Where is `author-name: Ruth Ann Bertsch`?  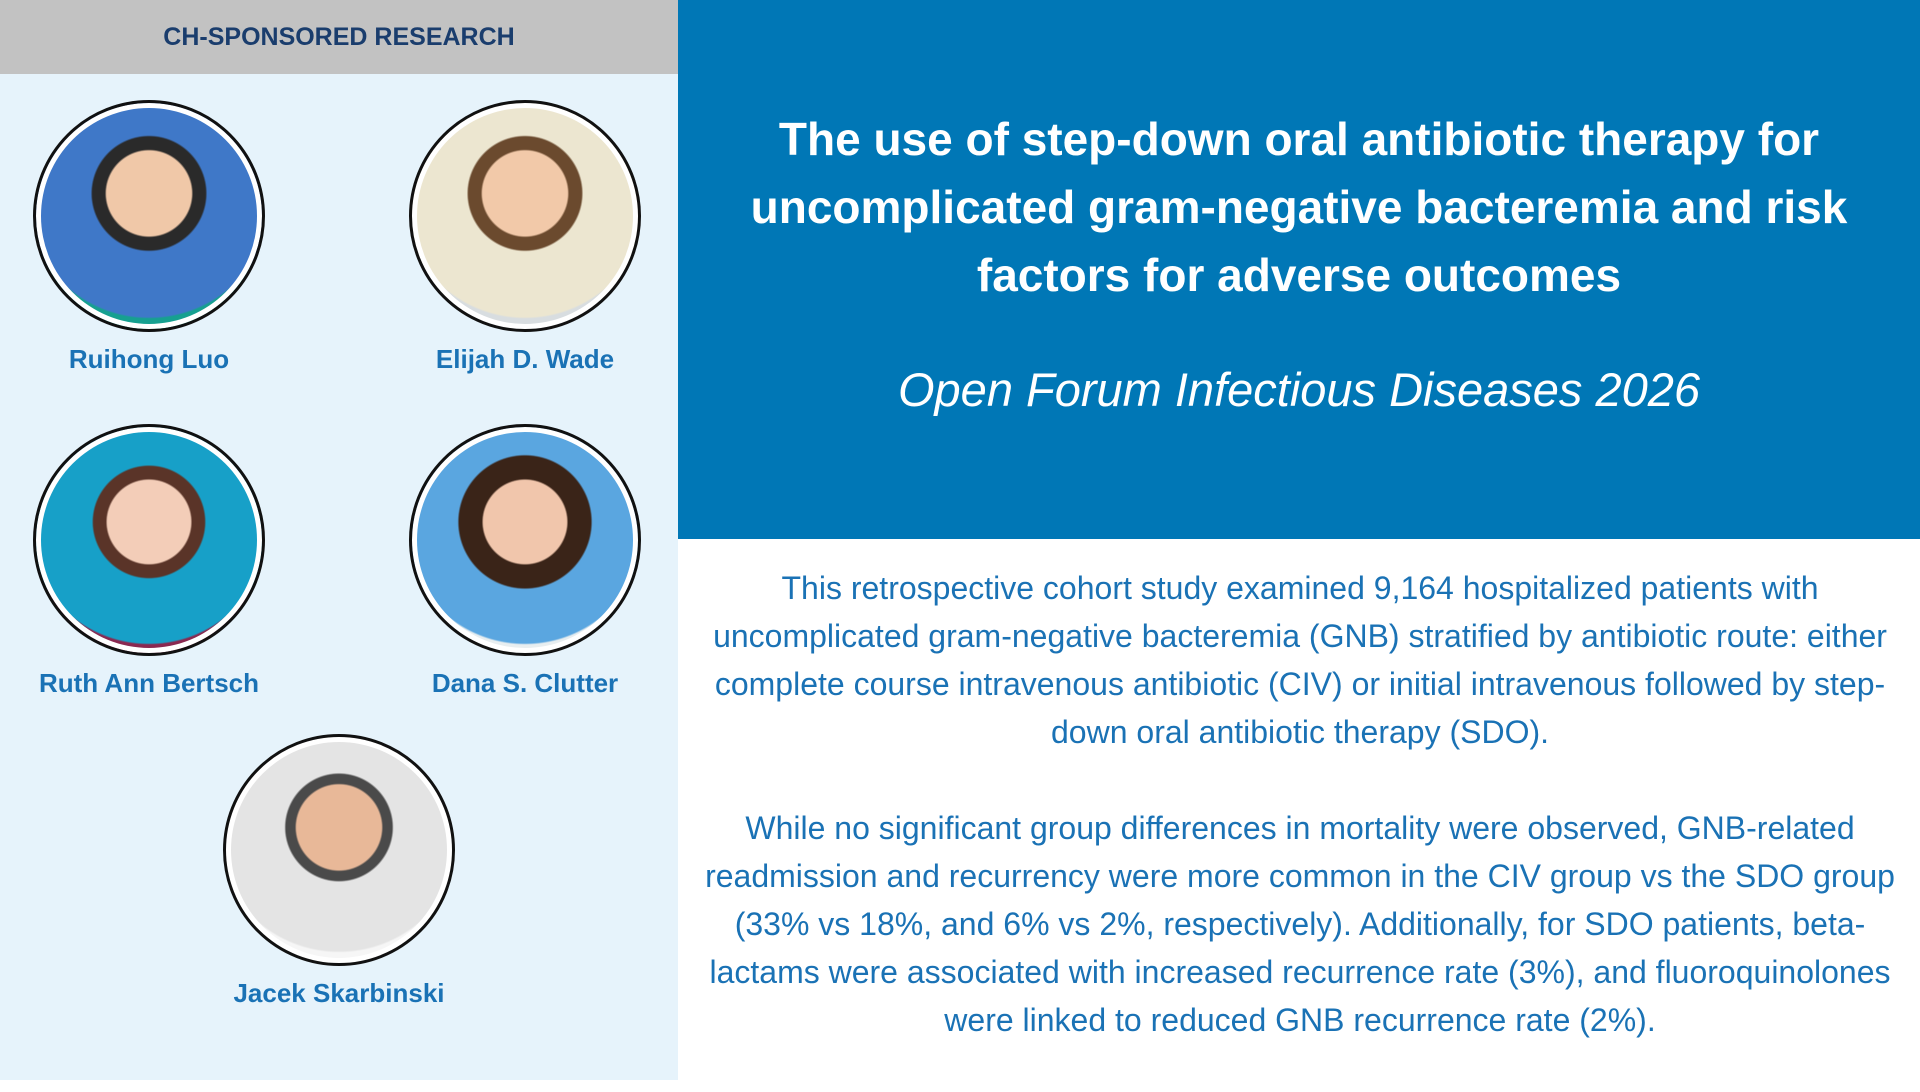 author-name: Ruth Ann Bertsch is located at coordinates (149, 683).